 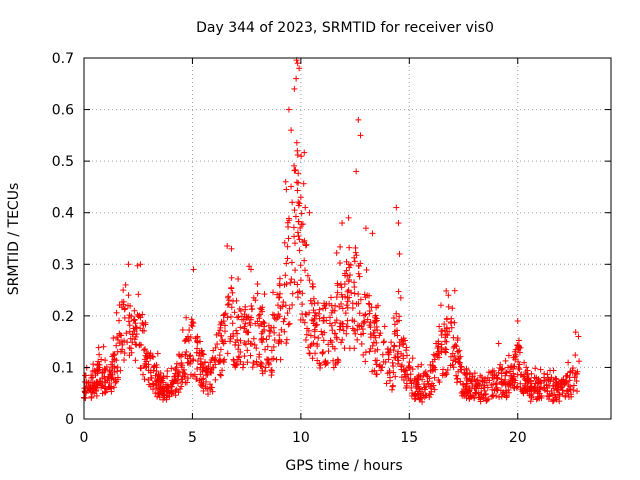 I want to click on y-tick-label: 0.7, so click(x=63, y=59).